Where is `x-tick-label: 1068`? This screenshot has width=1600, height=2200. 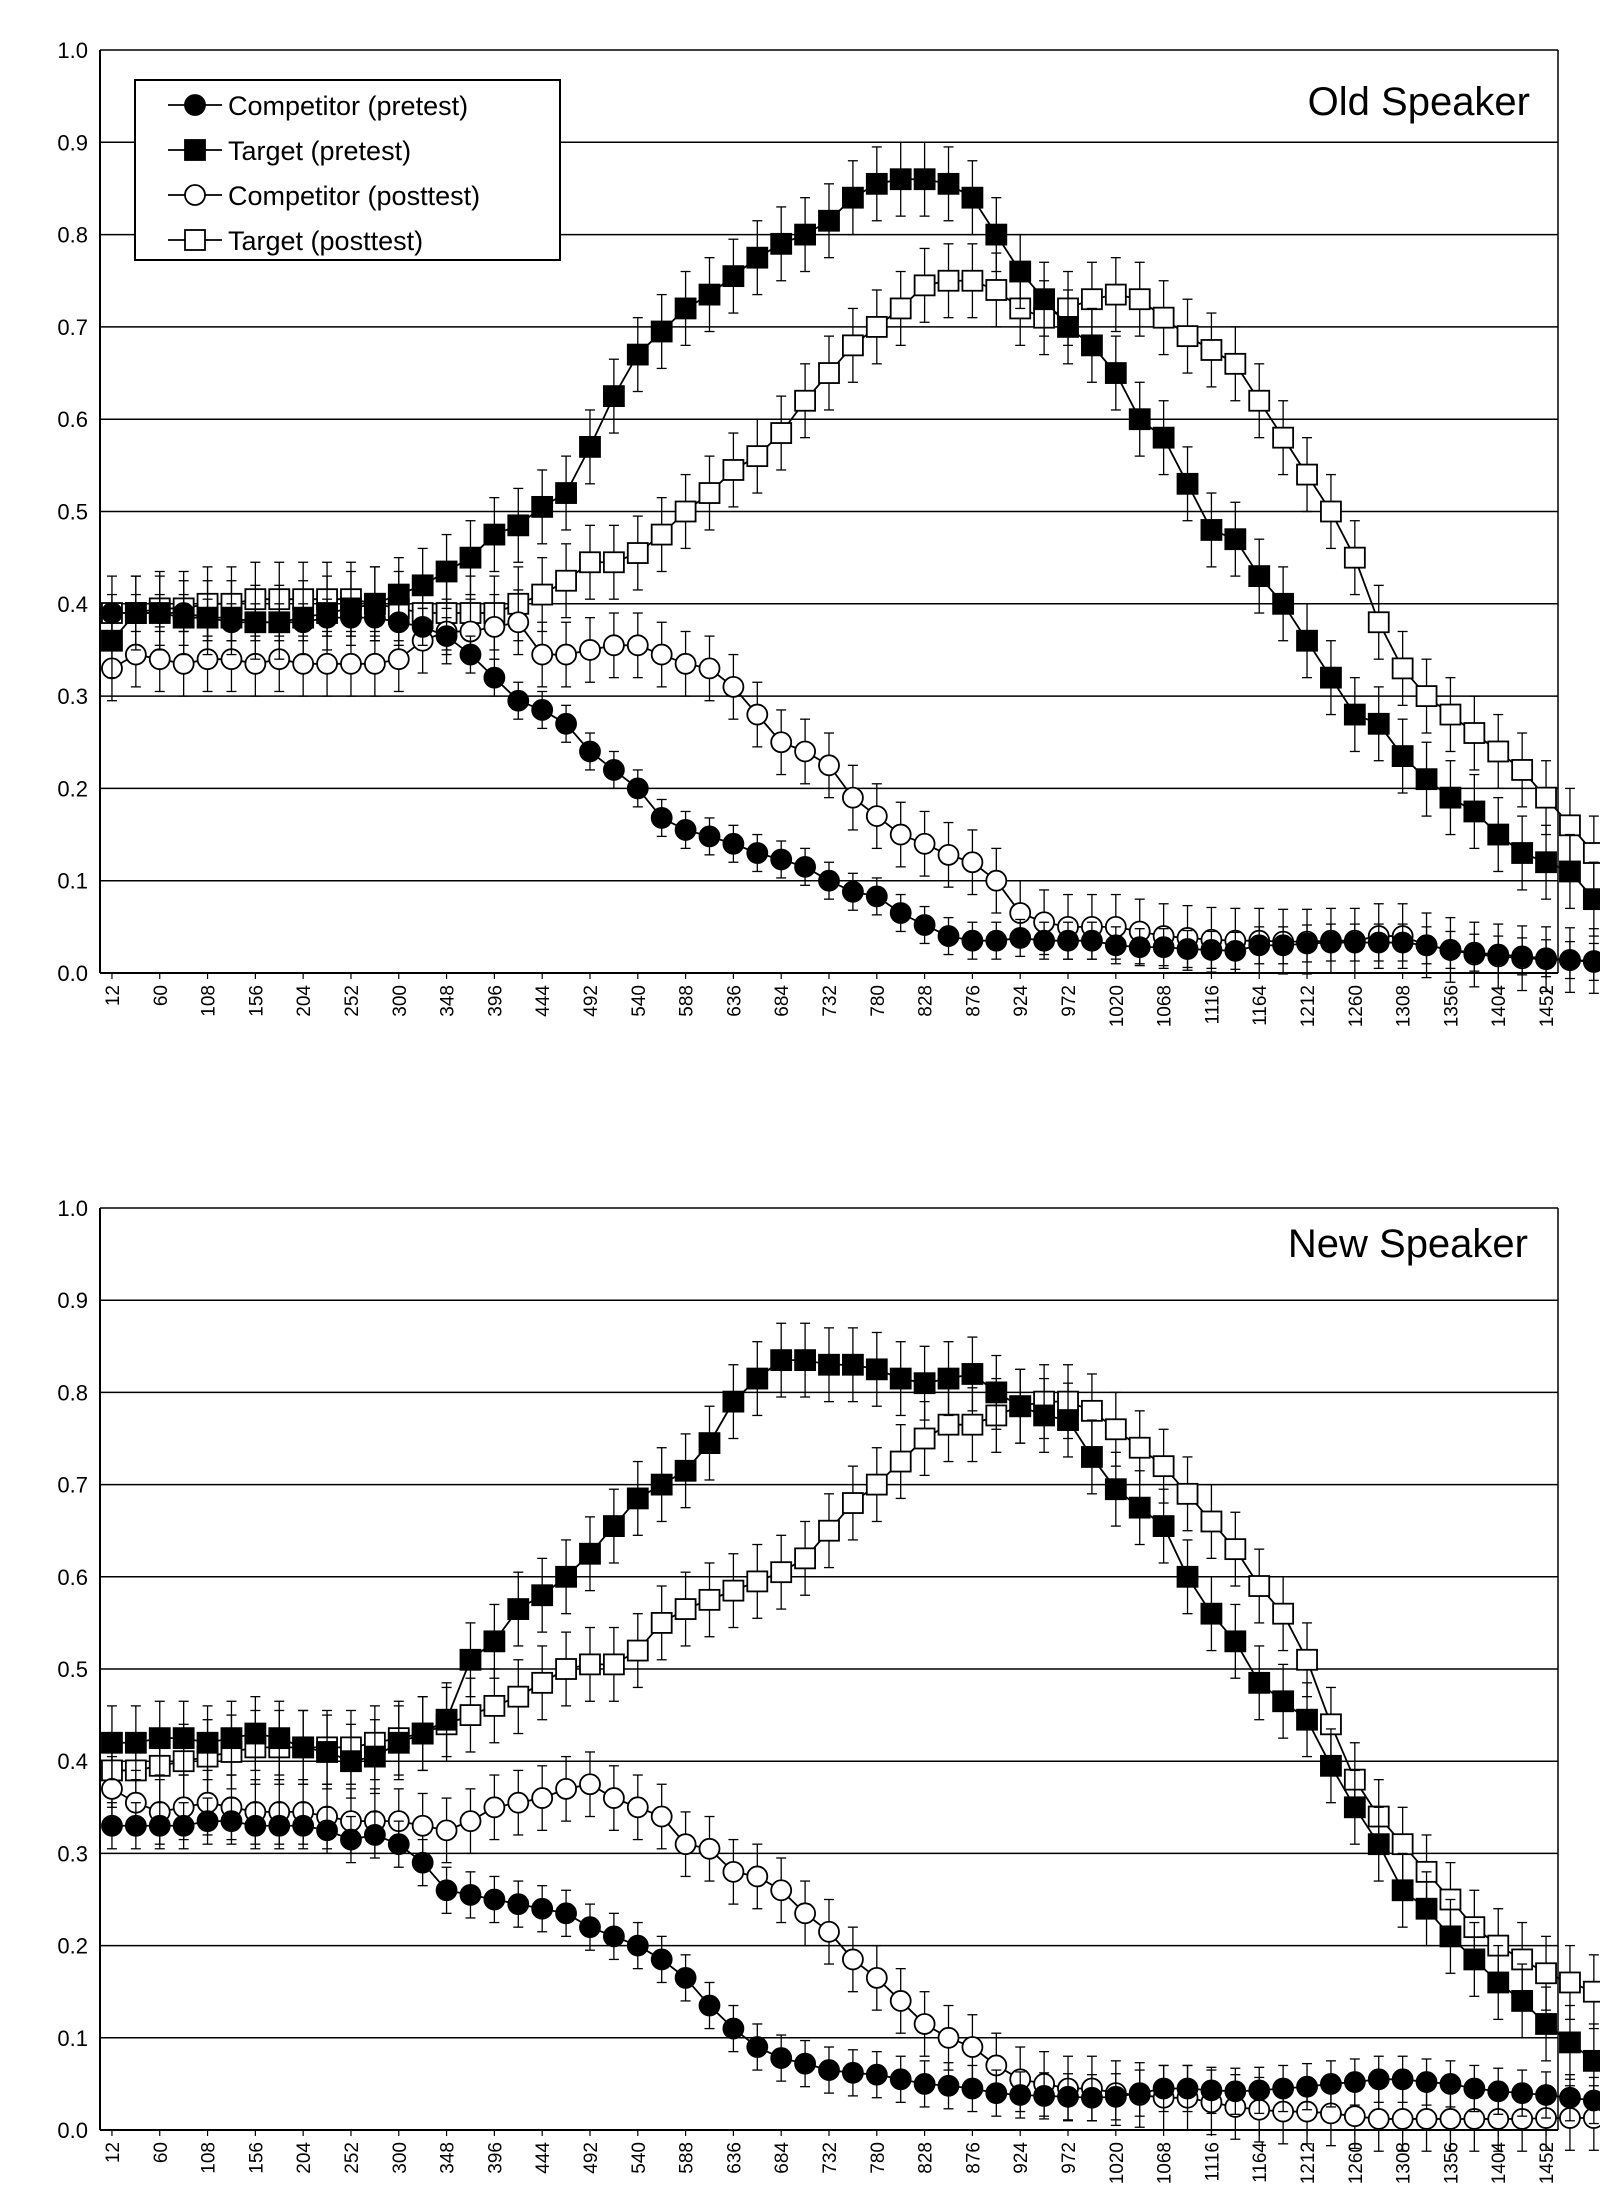 x-tick-label: 1068 is located at coordinates (1165, 1006).